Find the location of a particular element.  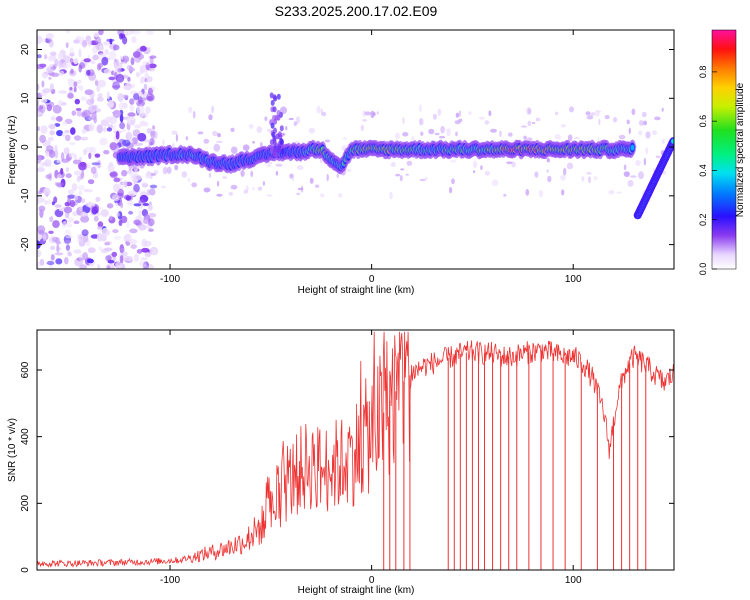

snr-y-label: SNR (10 * v/v) is located at coordinates (12, 450).